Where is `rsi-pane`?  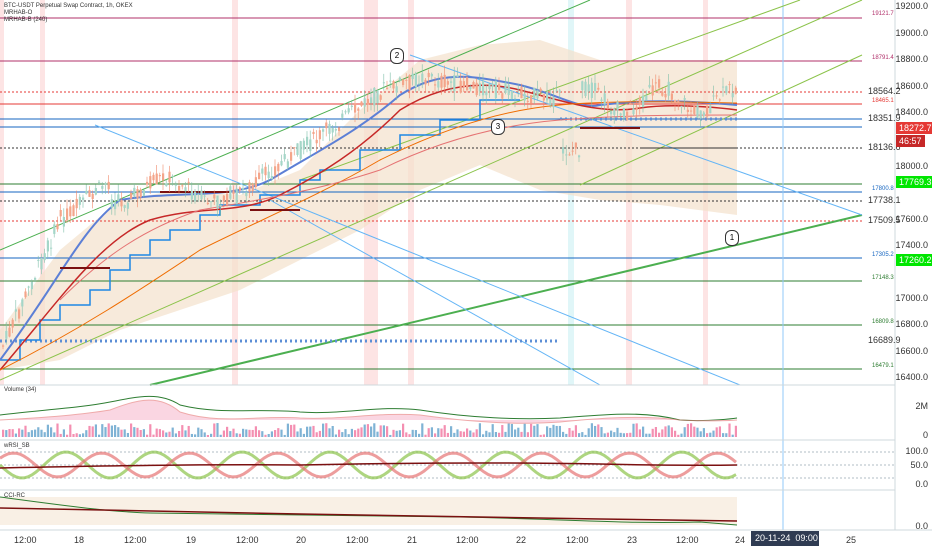 rsi-pane is located at coordinates (447, 465).